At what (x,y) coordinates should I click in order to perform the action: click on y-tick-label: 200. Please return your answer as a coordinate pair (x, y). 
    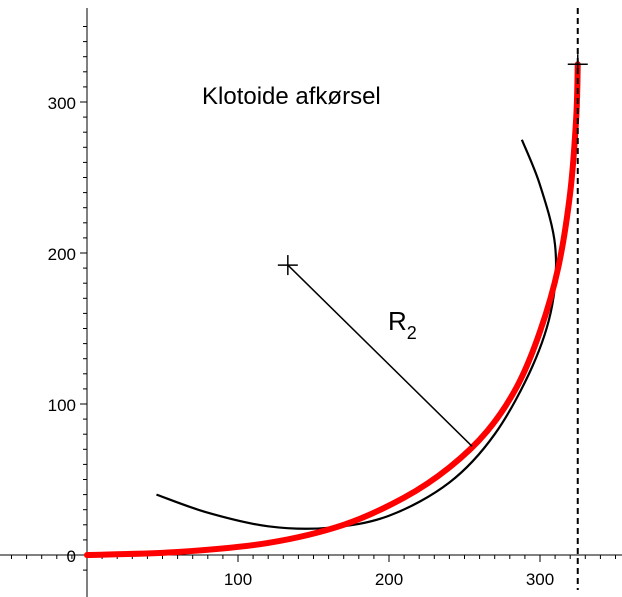
    Looking at the image, I should click on (62, 254).